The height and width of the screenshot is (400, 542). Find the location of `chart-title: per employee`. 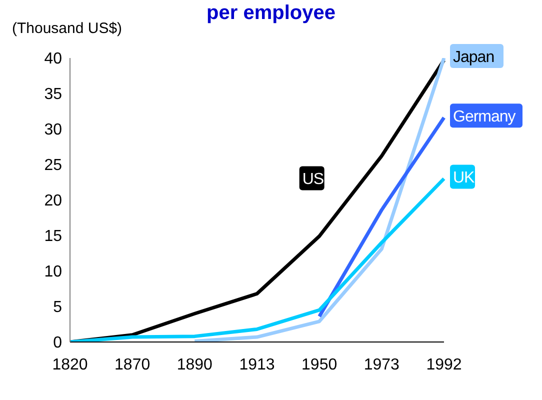

chart-title: per employee is located at coordinates (271, 13).